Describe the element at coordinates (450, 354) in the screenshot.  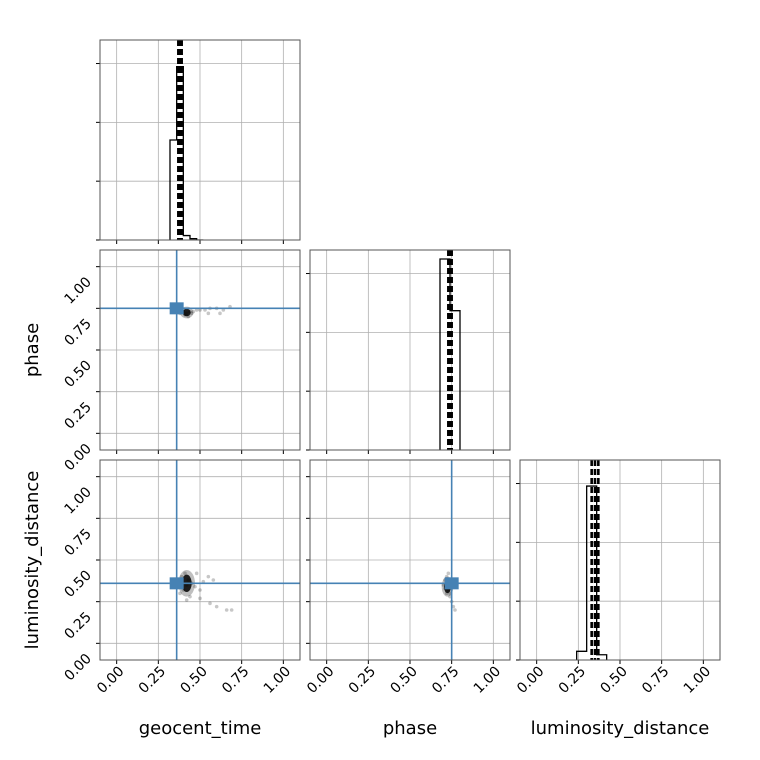
I see `histogram-phase` at that location.